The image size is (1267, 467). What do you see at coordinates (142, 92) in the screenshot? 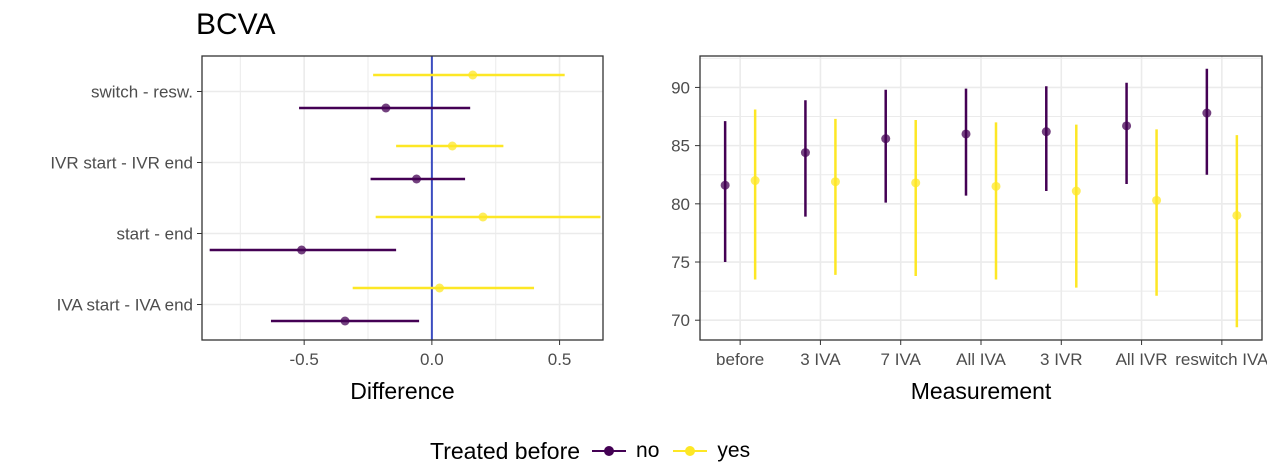
I see `y-tick-label: switch - resw.` at bounding box center [142, 92].